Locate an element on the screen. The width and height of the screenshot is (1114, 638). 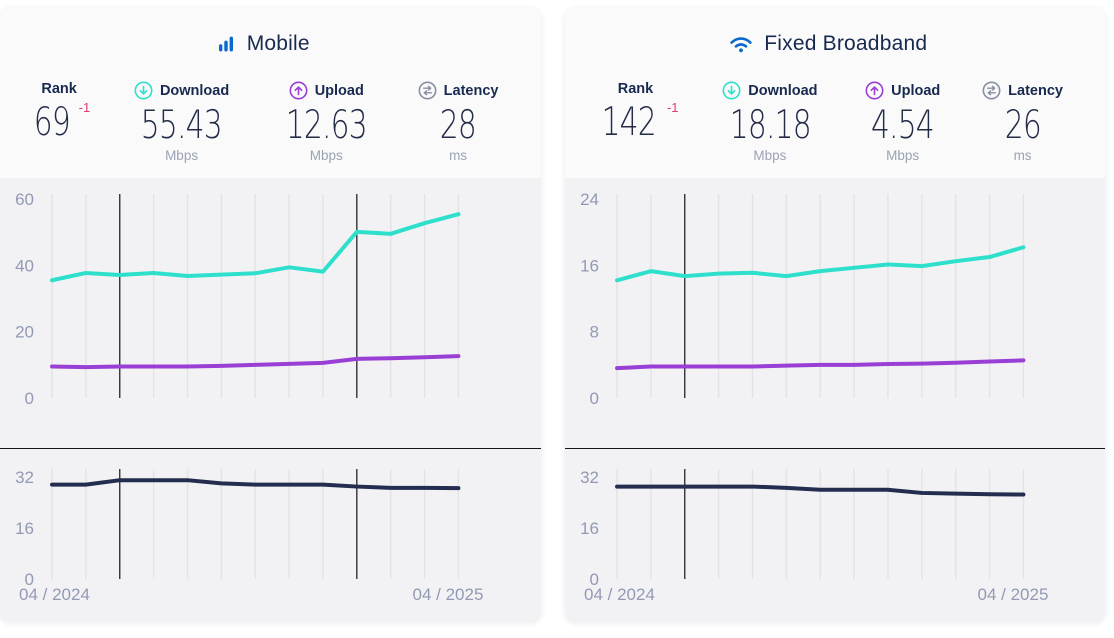
panel-title-label: Mobile is located at coordinates (278, 43).